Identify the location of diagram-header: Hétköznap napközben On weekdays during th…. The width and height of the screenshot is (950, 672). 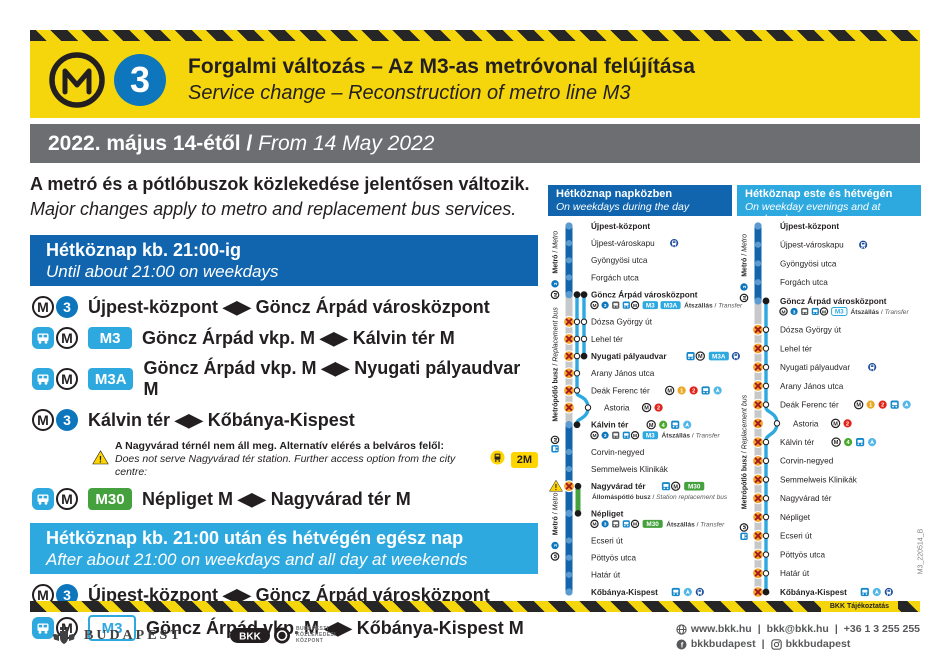
(640, 200).